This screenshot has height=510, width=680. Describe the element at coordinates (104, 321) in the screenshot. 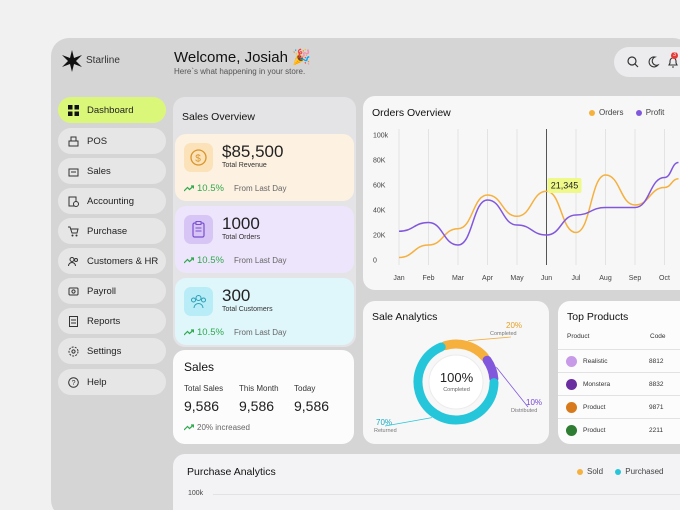

I see `sidebar-item-label: Reports` at that location.